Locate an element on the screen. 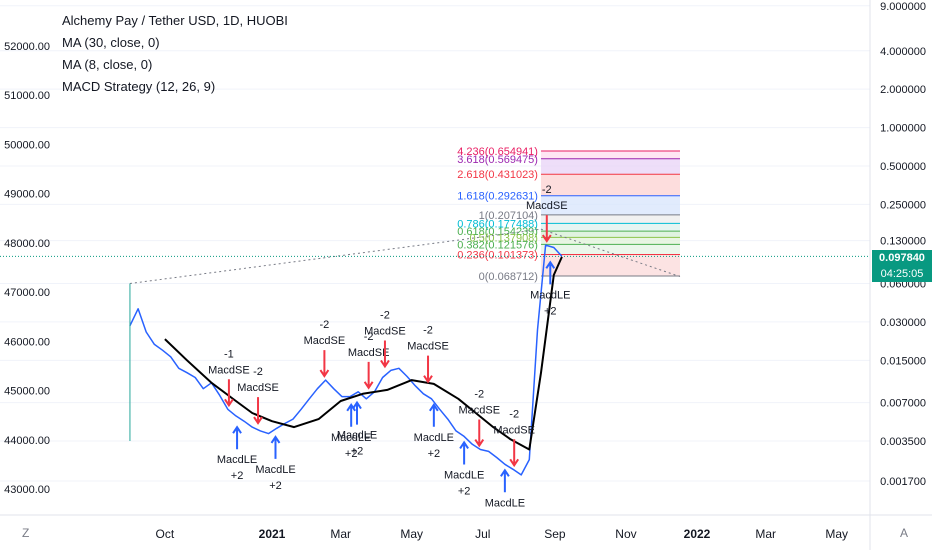 This screenshot has width=932, height=550. timezone-button: Z is located at coordinates (26, 533).